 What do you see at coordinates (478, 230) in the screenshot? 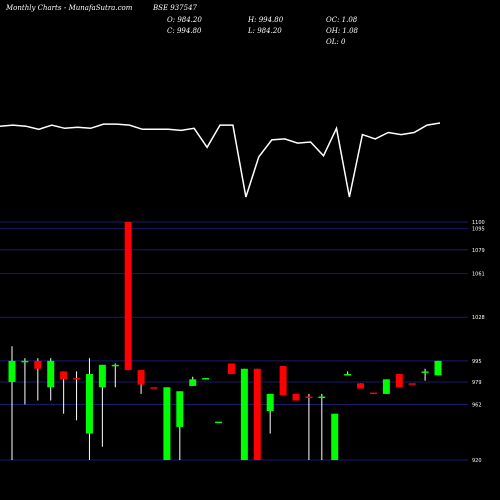
I see `y-tick-label: 1095` at bounding box center [478, 230].